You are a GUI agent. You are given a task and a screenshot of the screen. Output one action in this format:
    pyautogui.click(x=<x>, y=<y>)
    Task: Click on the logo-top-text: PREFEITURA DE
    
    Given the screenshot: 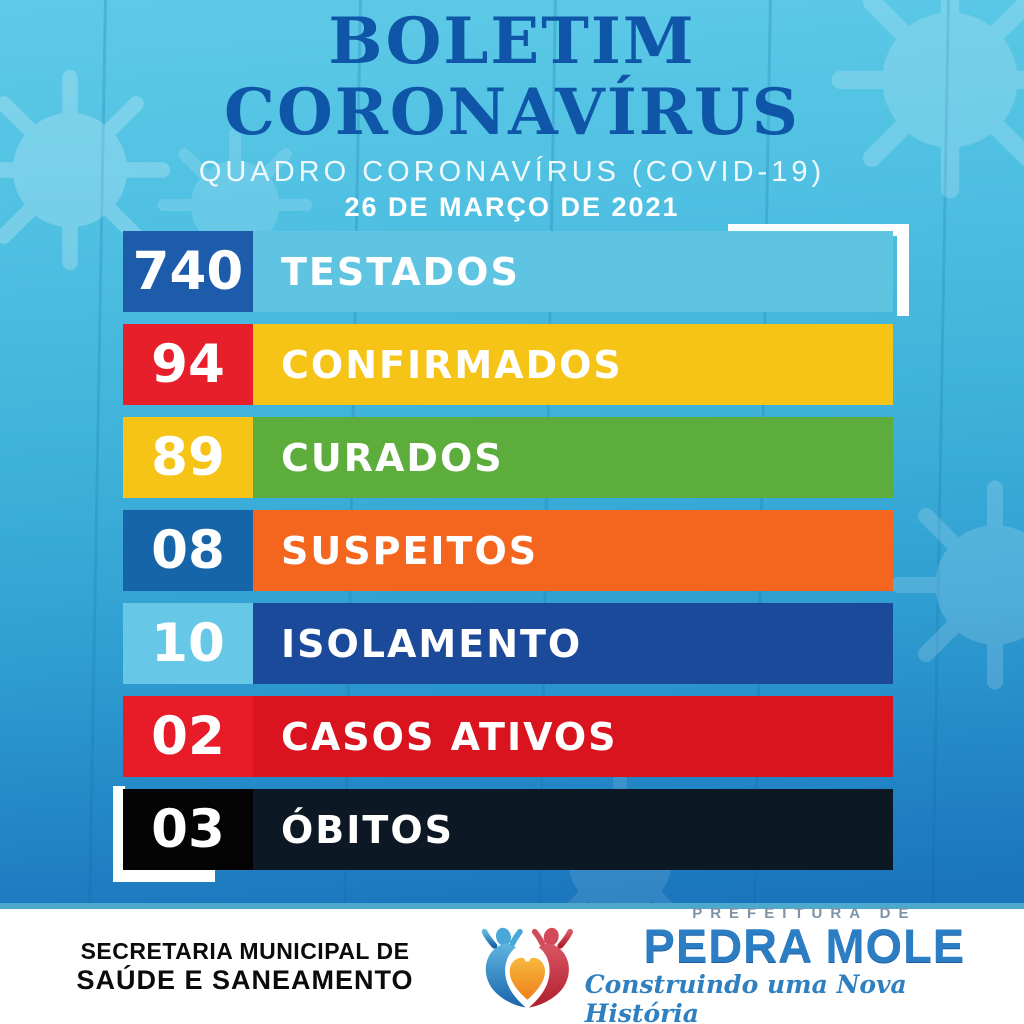 What is the action you would take?
    pyautogui.click(x=804, y=913)
    